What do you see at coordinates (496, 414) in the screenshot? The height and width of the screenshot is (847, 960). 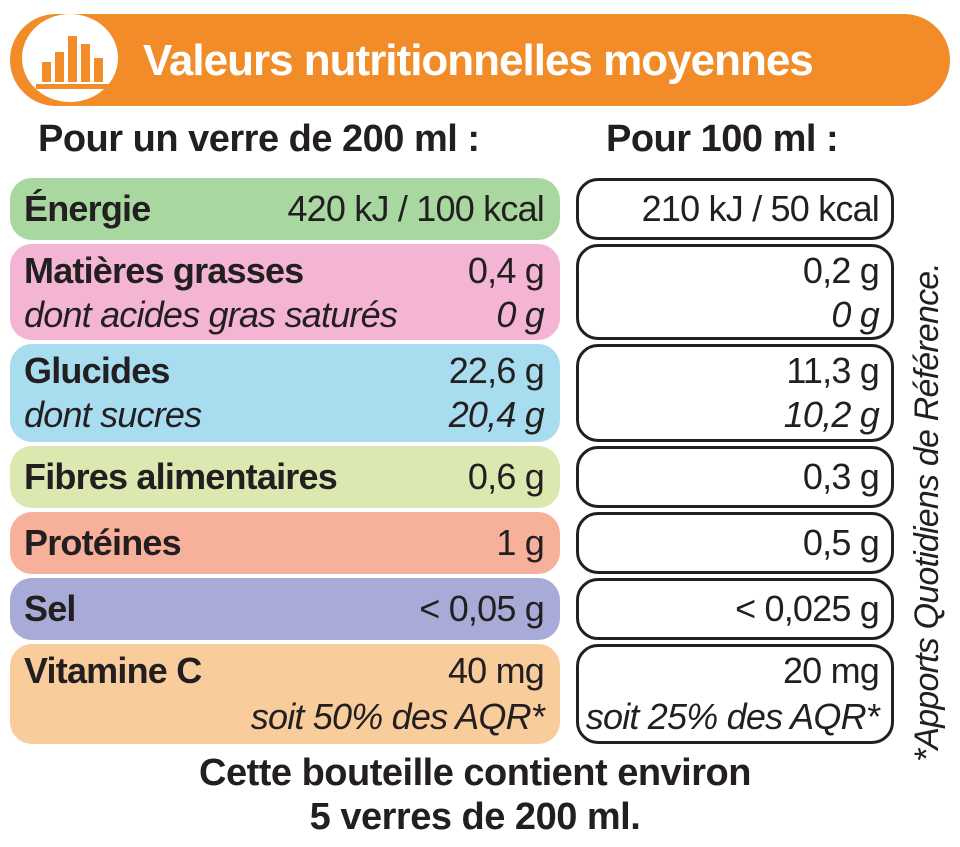 I see `nutrient-sub-value-glass: 20,4 g` at bounding box center [496, 414].